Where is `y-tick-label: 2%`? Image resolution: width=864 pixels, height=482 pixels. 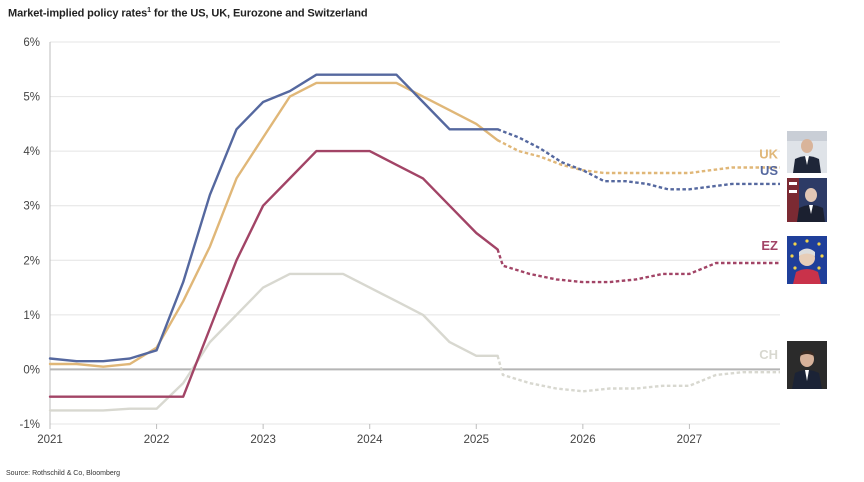 y-tick-label: 2% is located at coordinates (31, 261).